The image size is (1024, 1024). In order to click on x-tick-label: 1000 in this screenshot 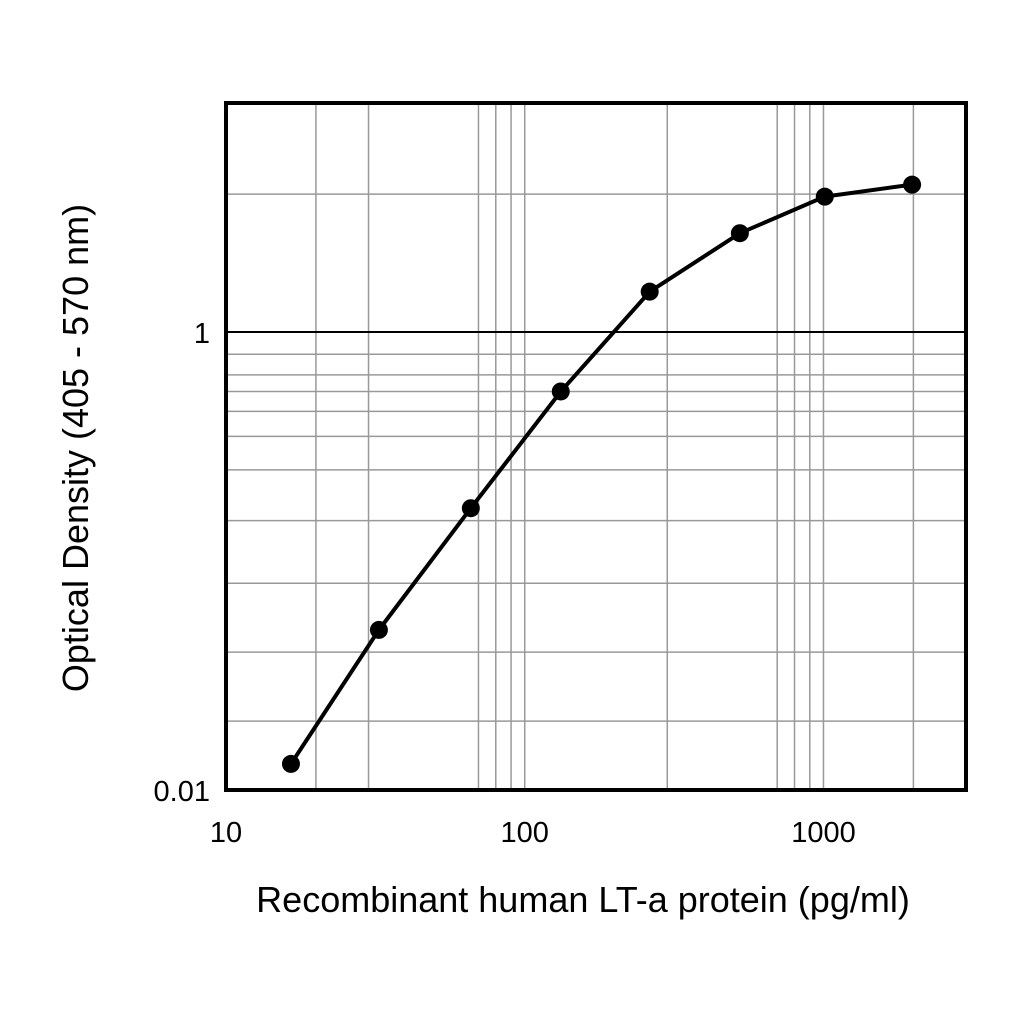, I will do `click(823, 833)`.